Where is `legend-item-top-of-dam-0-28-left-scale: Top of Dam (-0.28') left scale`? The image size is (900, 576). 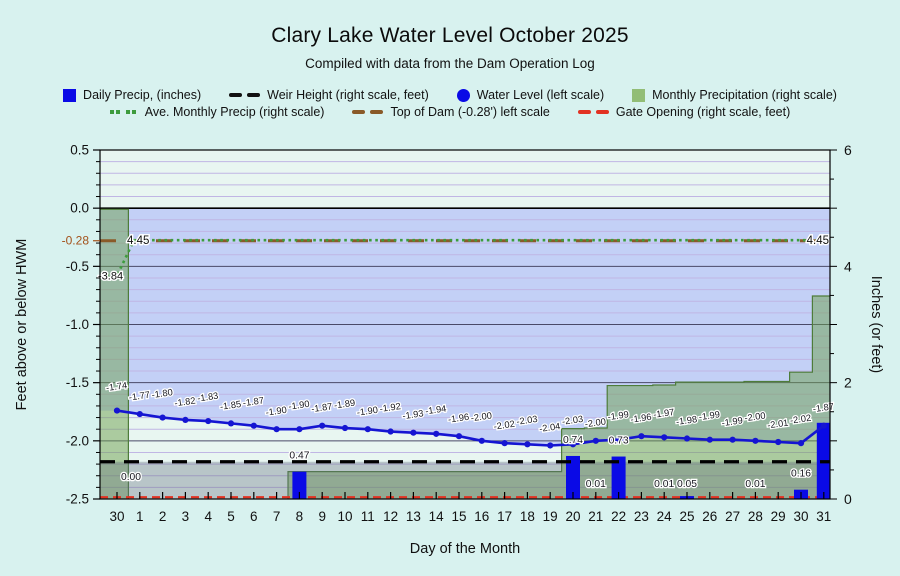
legend-item-top-of-dam-0-28-left-scale: Top of Dam (-0.28') left scale is located at coordinates (451, 112).